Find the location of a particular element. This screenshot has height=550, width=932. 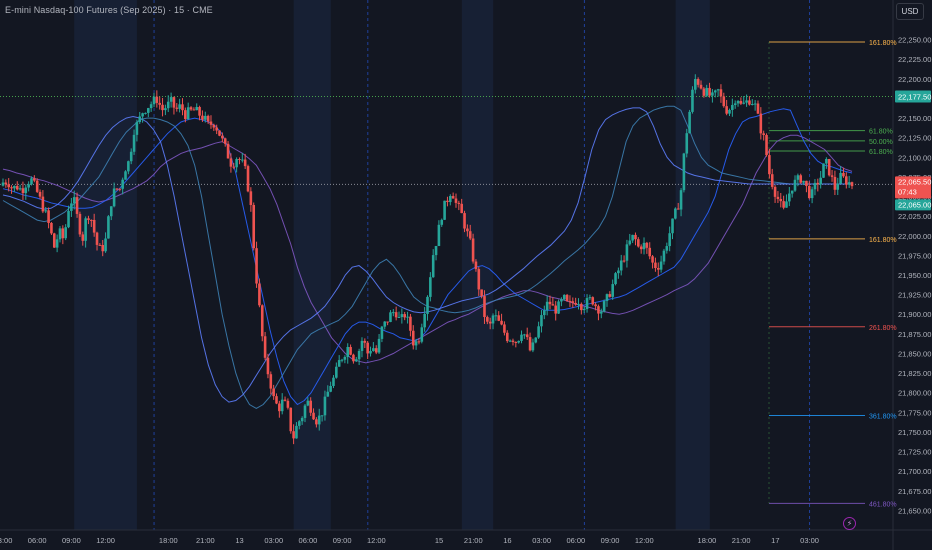

y-tick-label: 22,225.00 is located at coordinates (914, 59).